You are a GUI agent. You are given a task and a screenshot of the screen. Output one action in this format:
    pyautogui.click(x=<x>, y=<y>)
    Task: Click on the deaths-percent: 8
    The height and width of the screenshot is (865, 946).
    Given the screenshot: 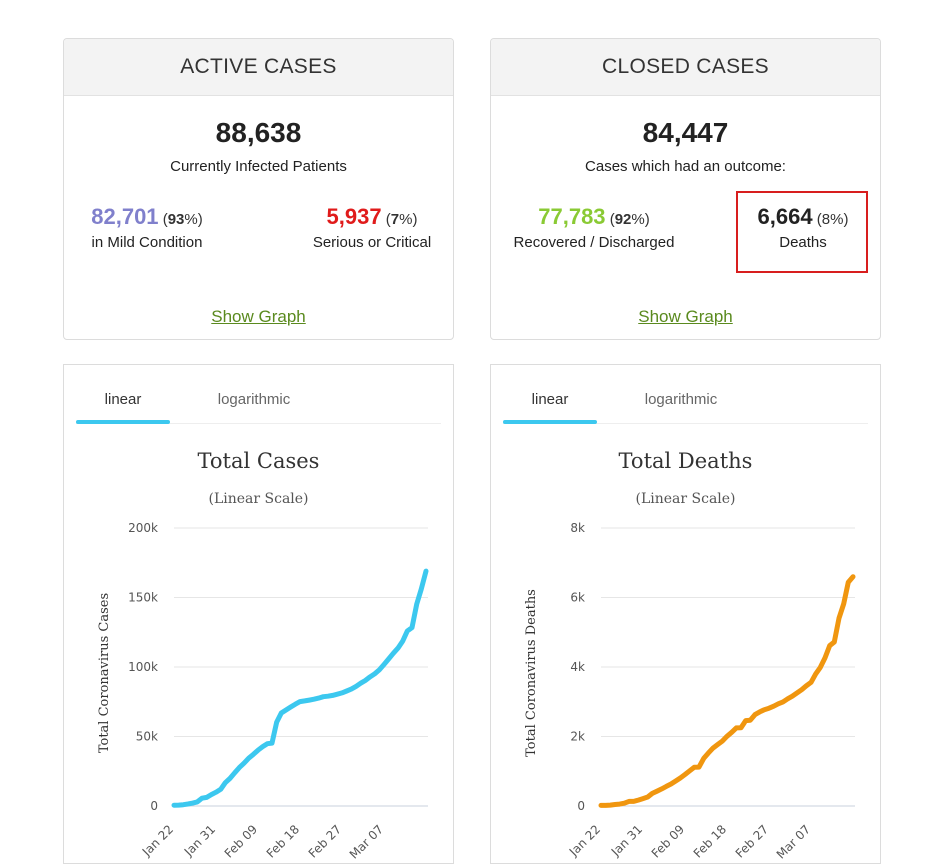 What is the action you would take?
    pyautogui.click(x=826, y=219)
    